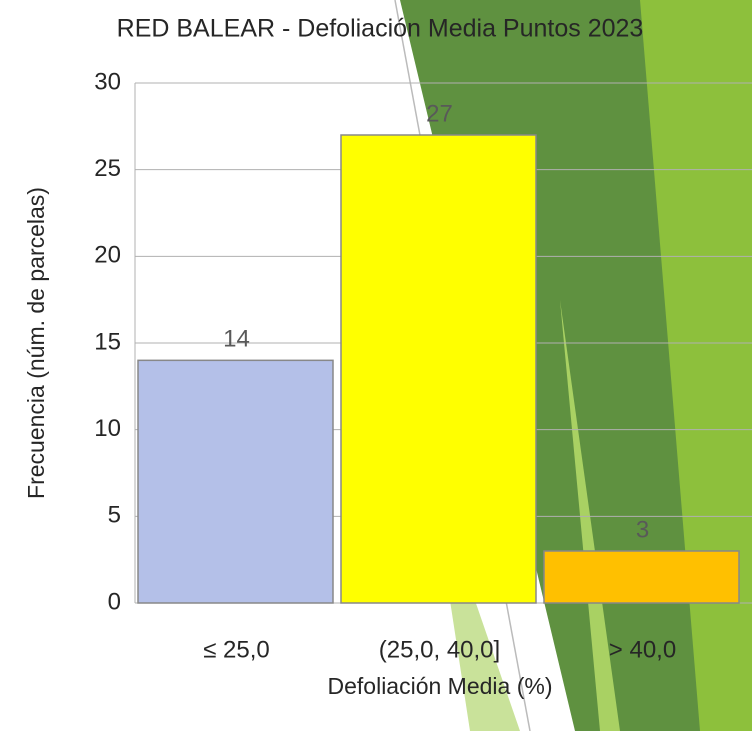 The image size is (752, 731). I want to click on y-axis-label: Frecuencia (núm. de parcelas), so click(36, 343).